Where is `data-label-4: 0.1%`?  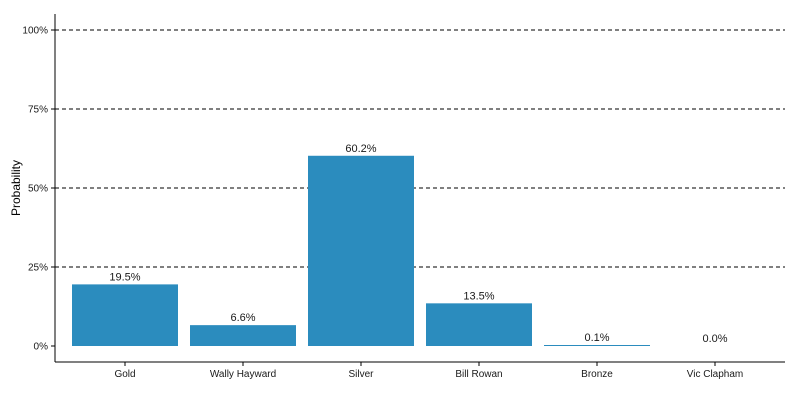
data-label-4: 0.1% is located at coordinates (596, 338).